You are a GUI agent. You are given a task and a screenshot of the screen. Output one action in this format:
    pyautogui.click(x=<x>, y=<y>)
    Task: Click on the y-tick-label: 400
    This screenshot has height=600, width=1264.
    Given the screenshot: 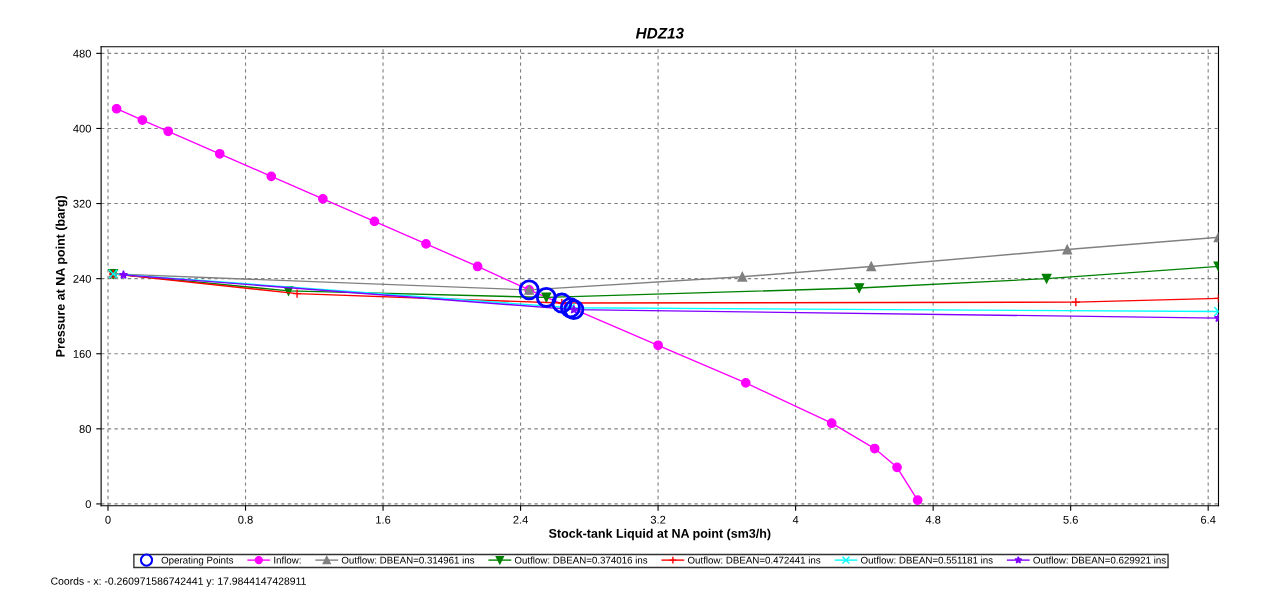 What is the action you would take?
    pyautogui.click(x=82, y=128)
    